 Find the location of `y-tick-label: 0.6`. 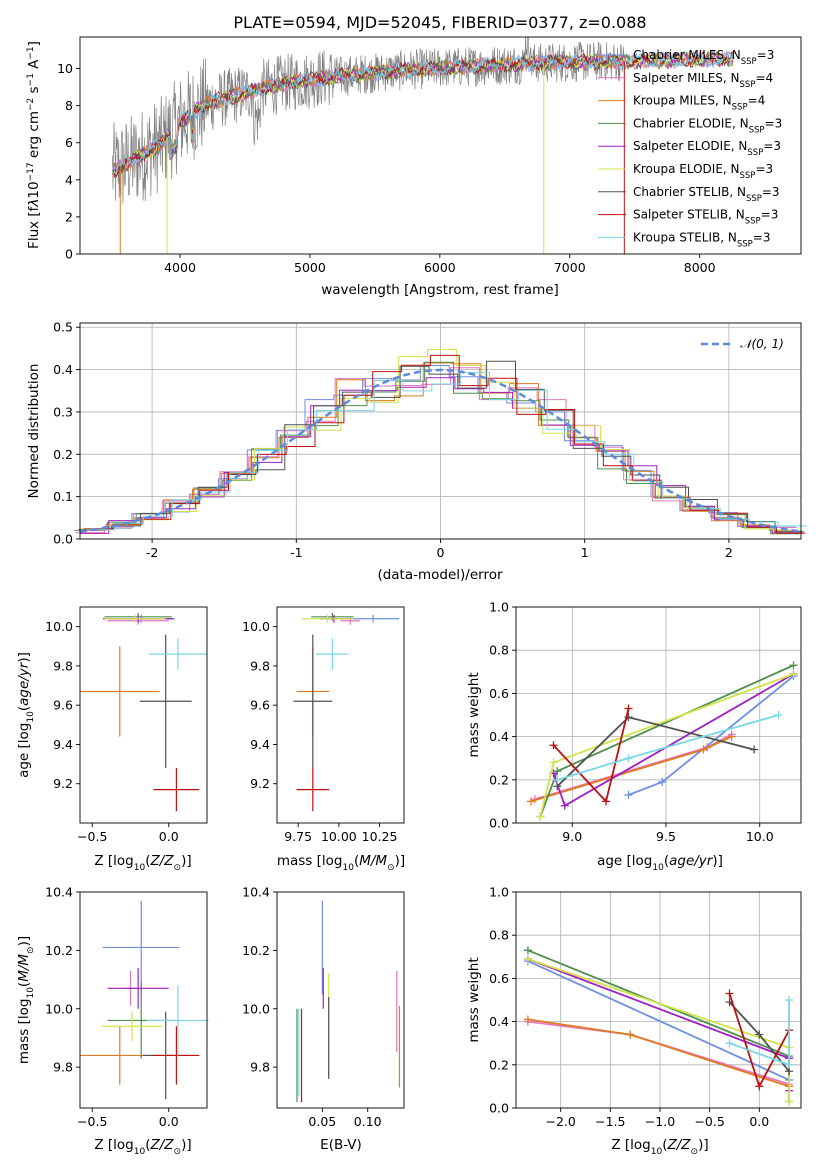

y-tick-label: 0.6 is located at coordinates (499, 693).